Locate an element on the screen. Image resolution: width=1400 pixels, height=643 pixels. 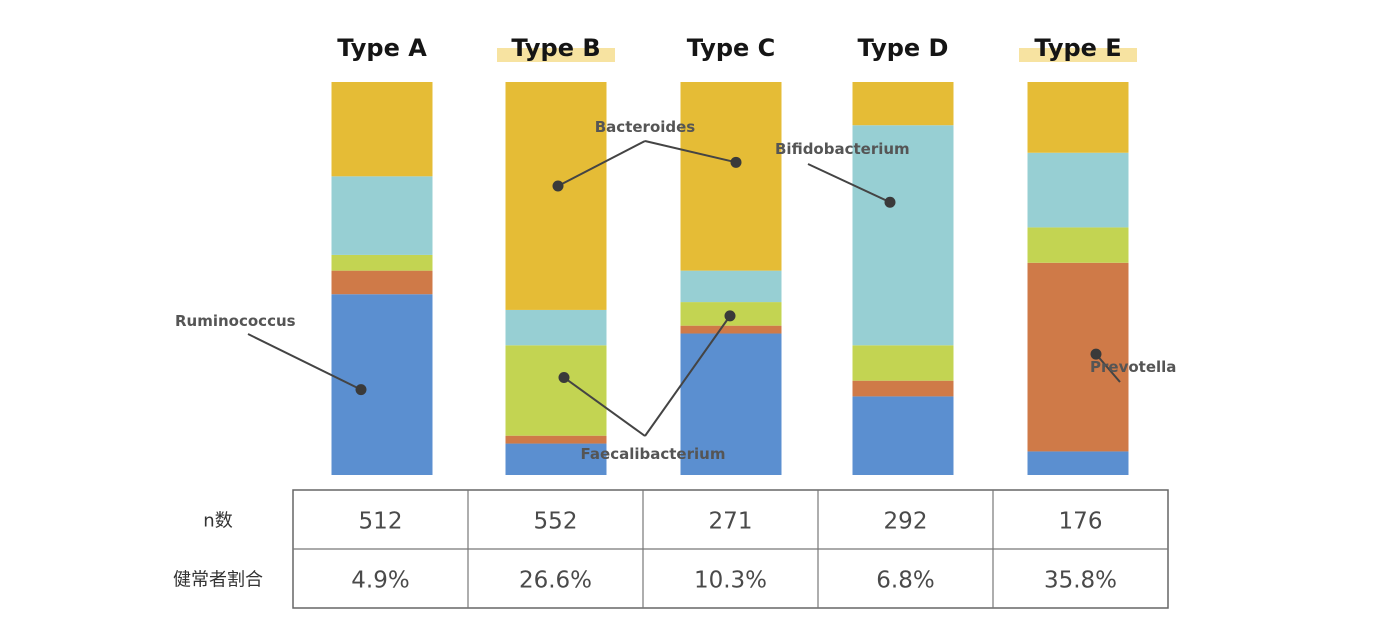
callout-dot-prevotella-type-e is located at coordinates (1096, 354).